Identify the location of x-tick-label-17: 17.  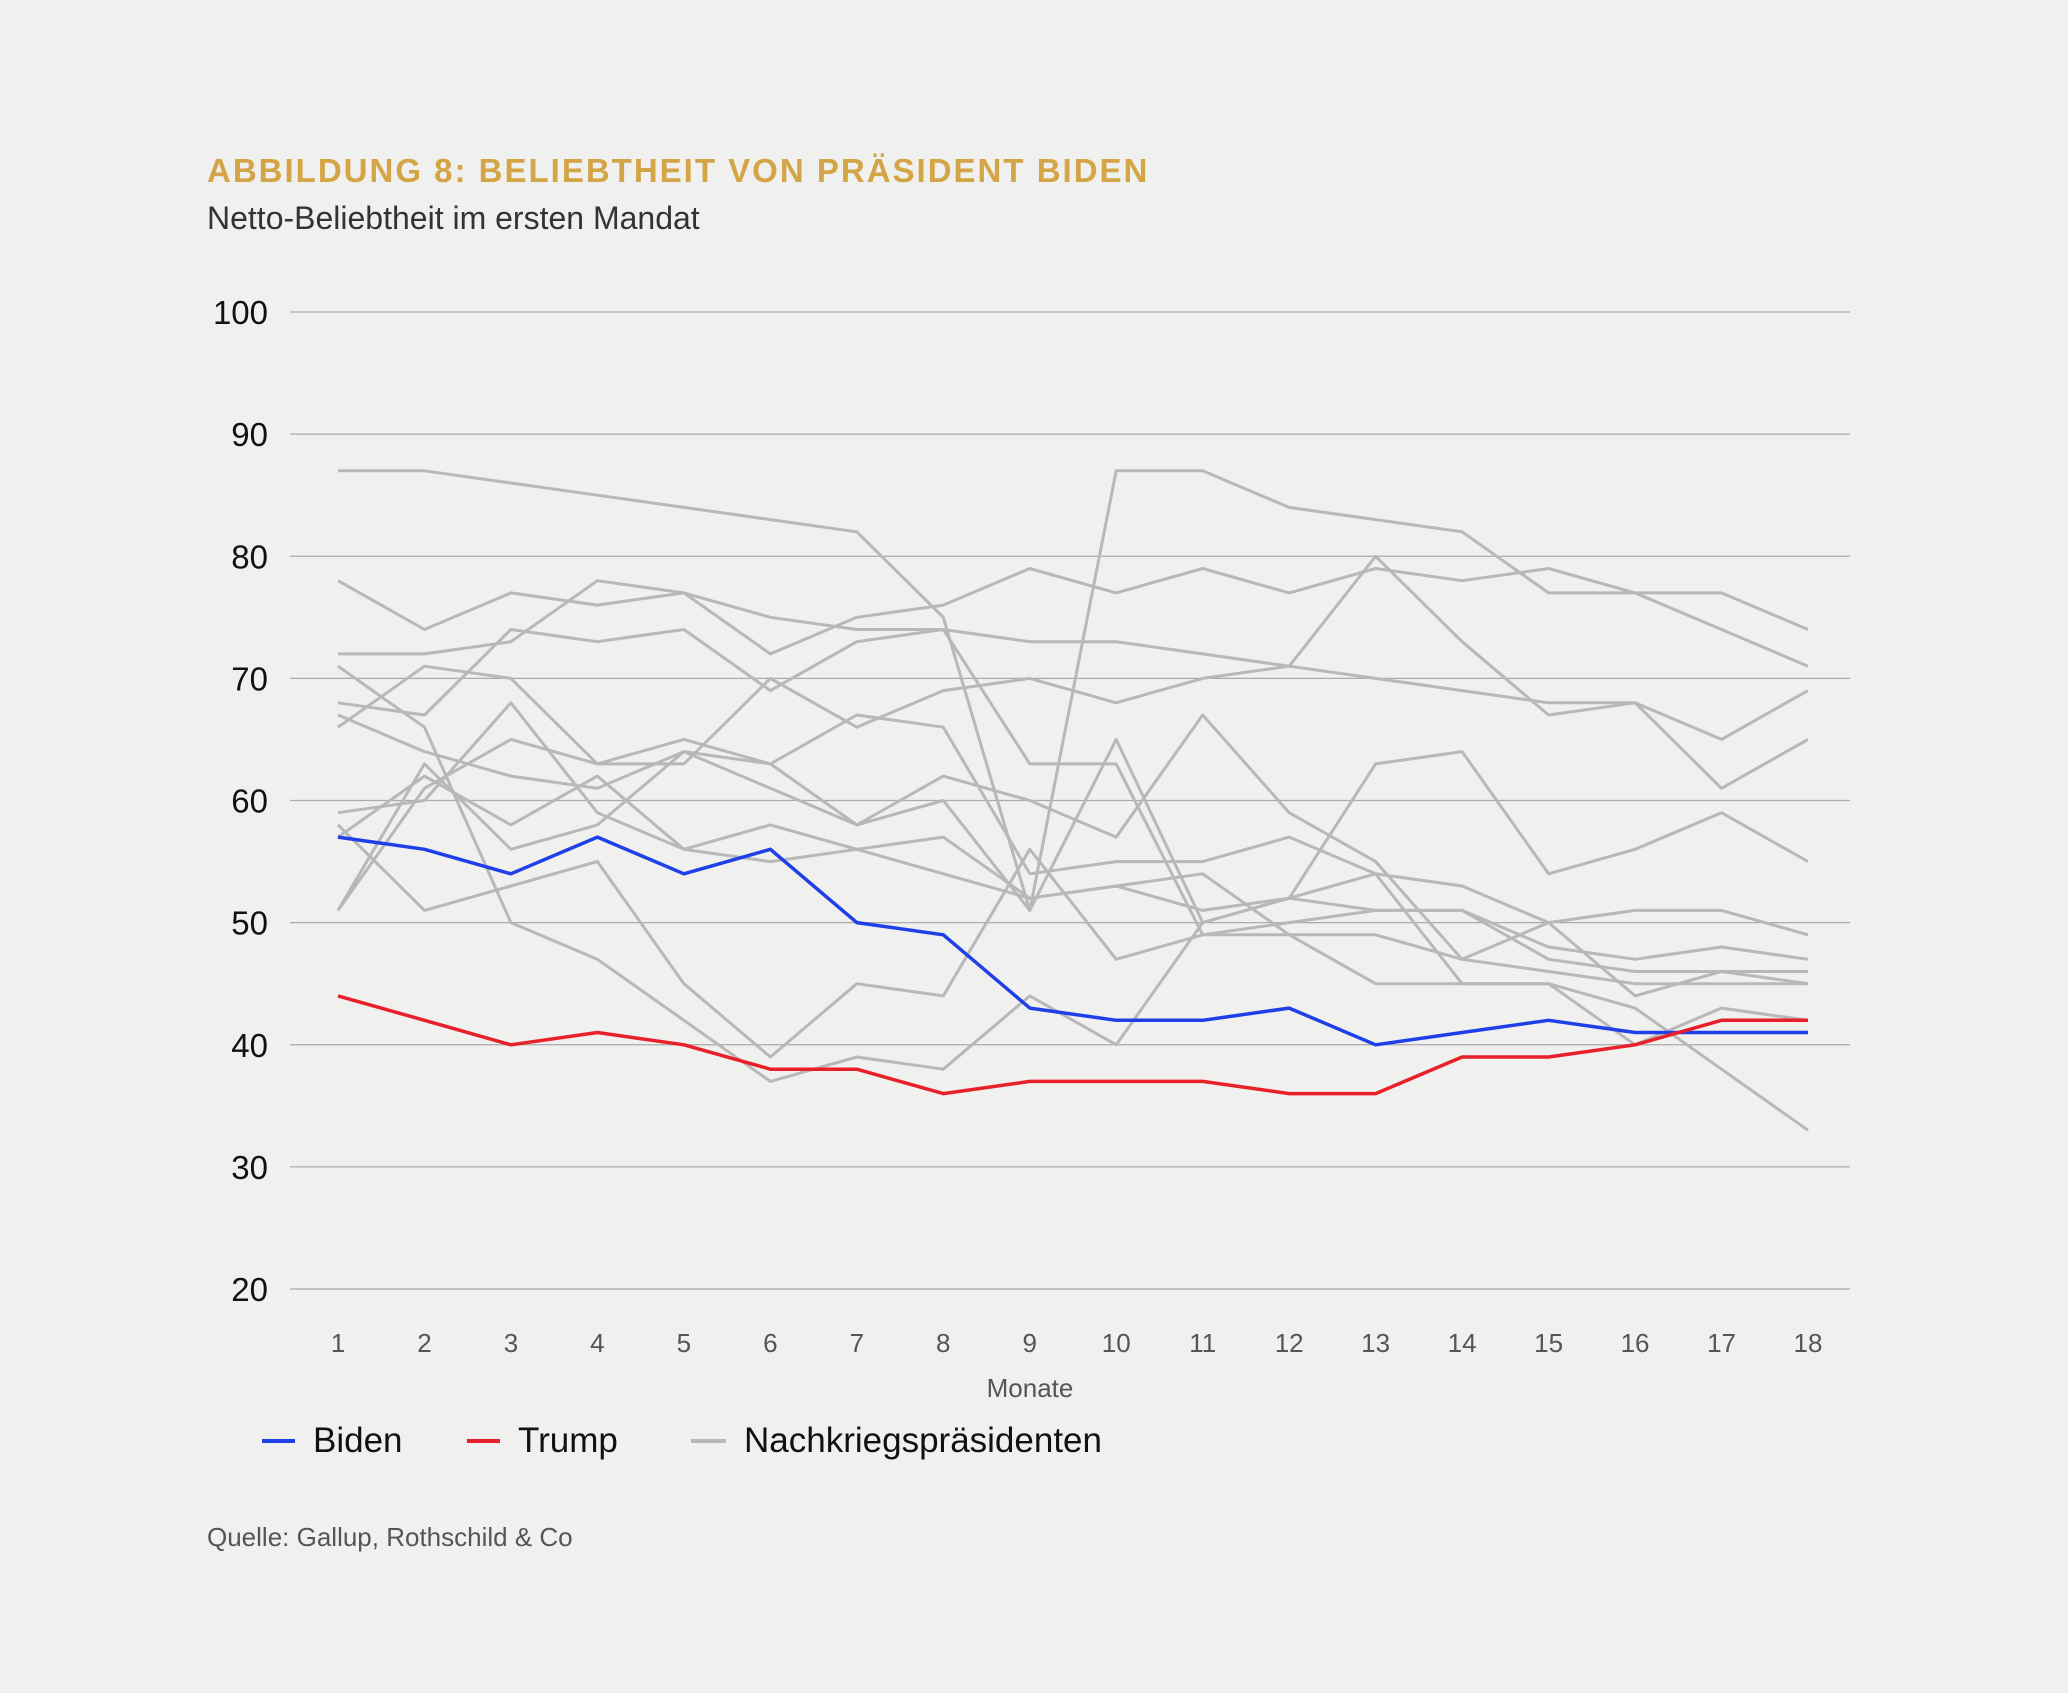
(1721, 1343).